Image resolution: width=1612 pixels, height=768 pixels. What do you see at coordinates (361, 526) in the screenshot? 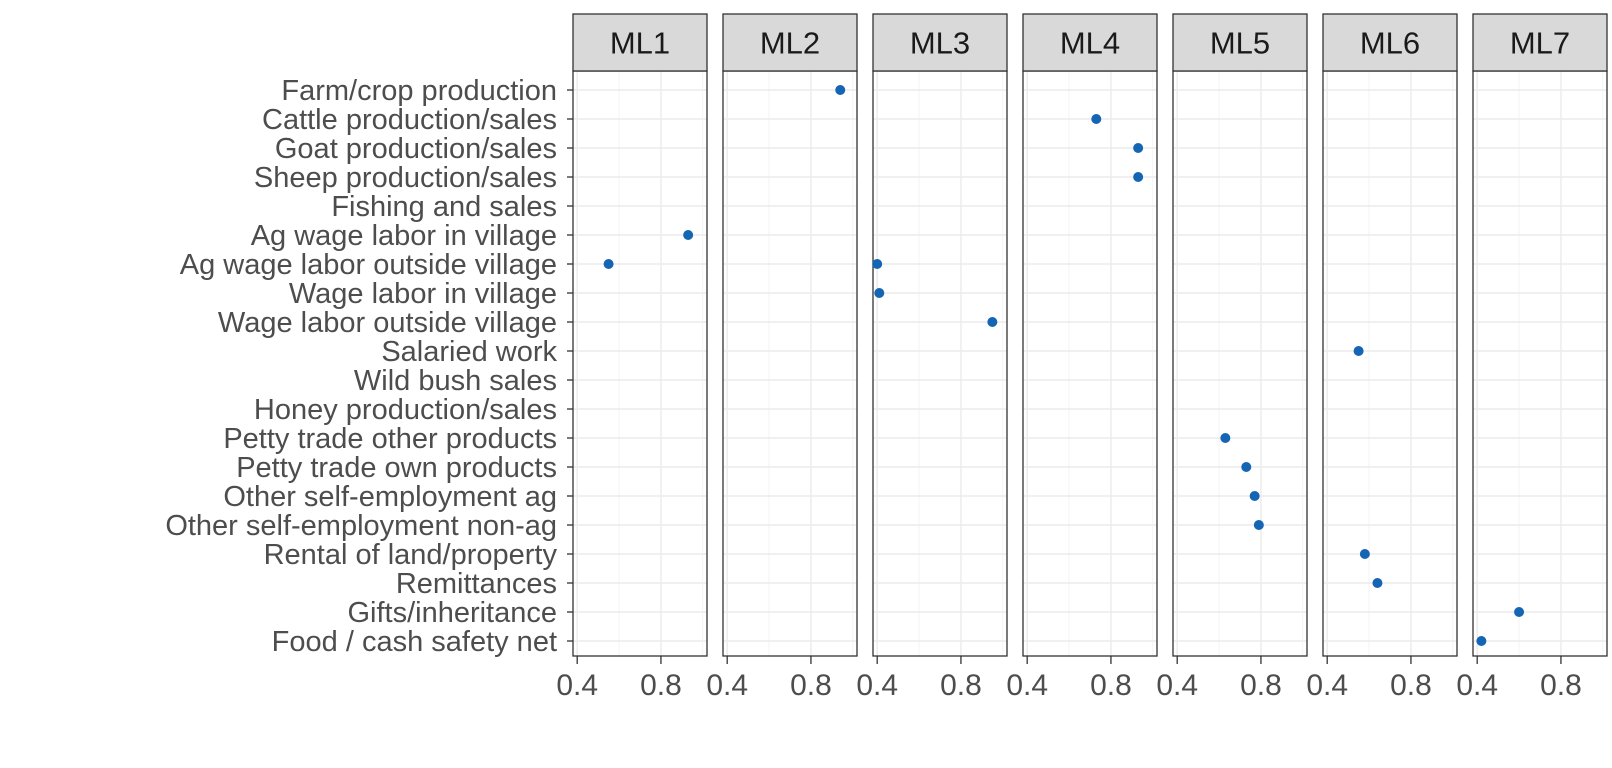
I see `y-tick-label: Other self-employment non-ag` at bounding box center [361, 526].